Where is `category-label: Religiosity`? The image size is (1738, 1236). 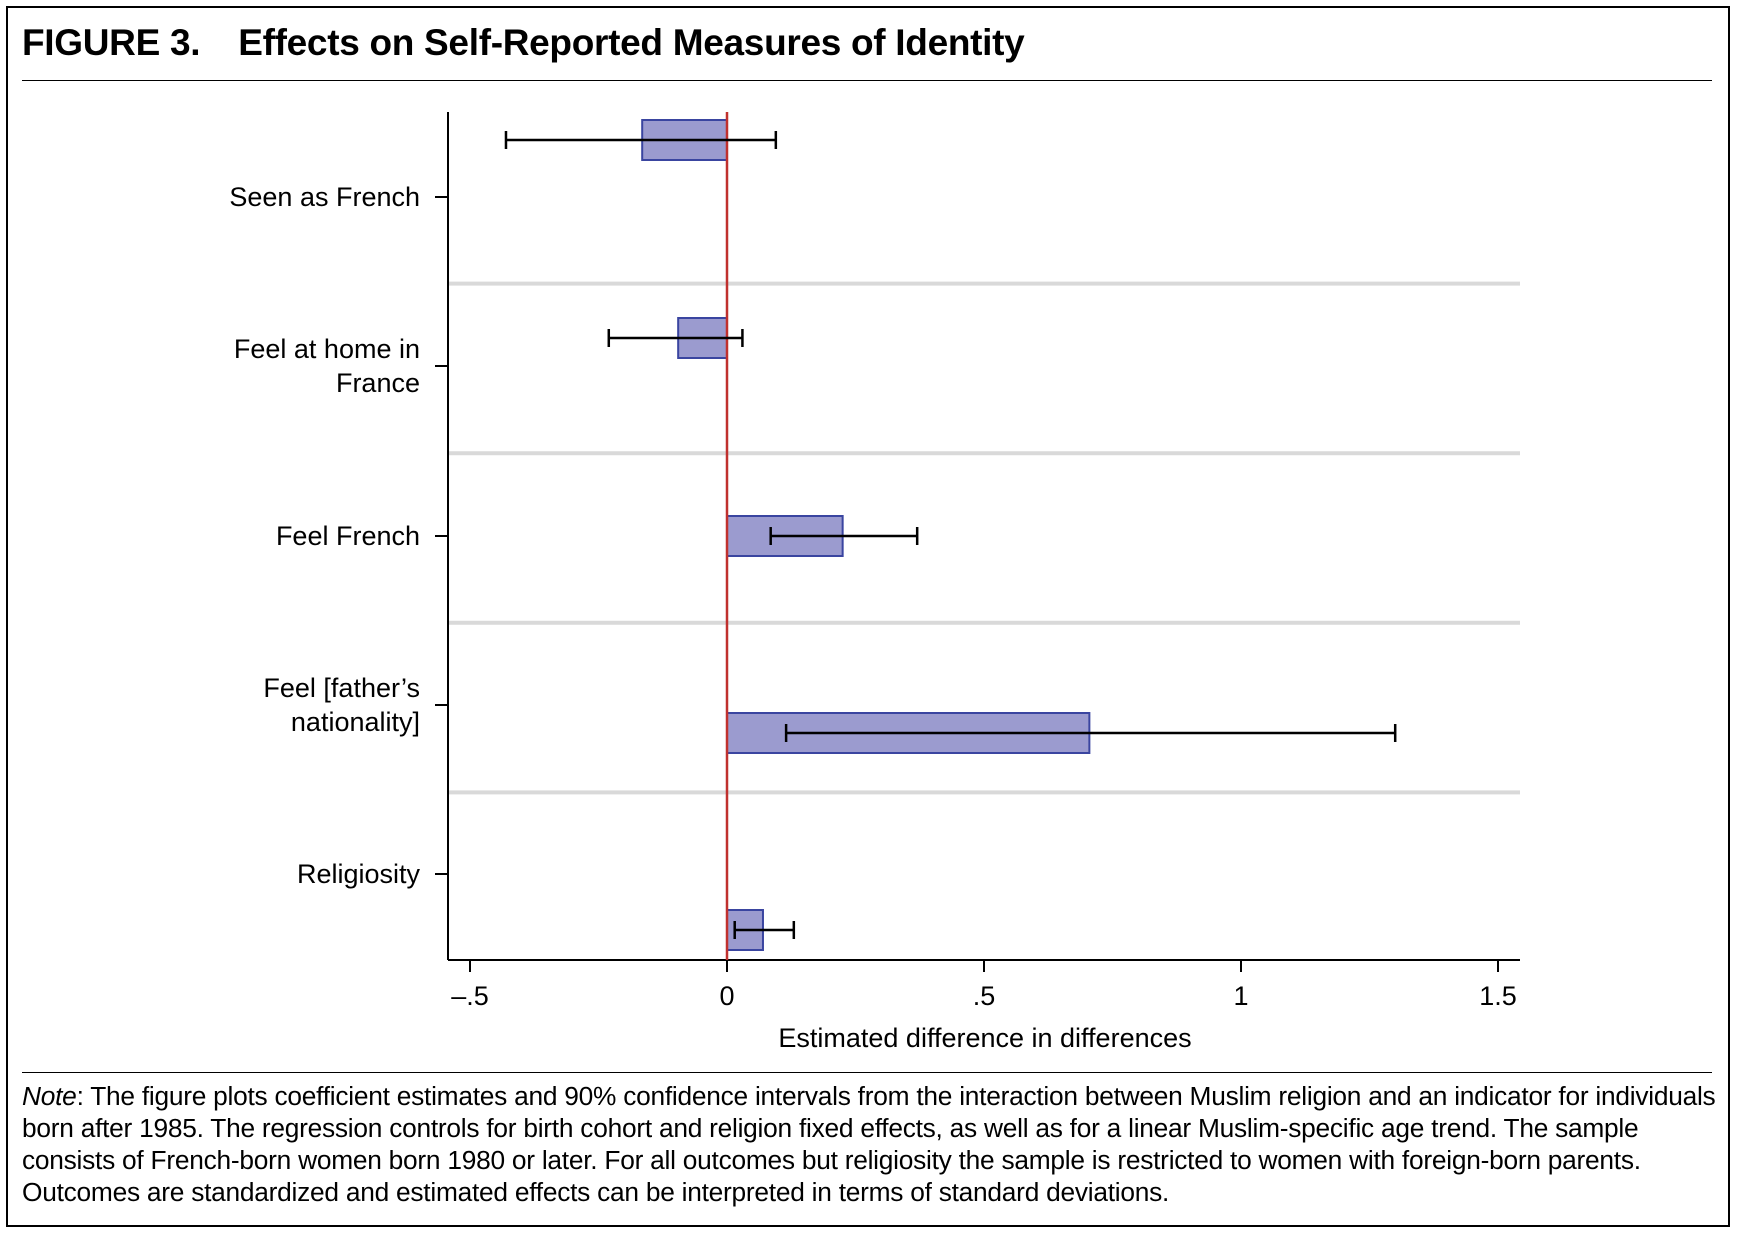
category-label: Religiosity is located at coordinates (359, 874).